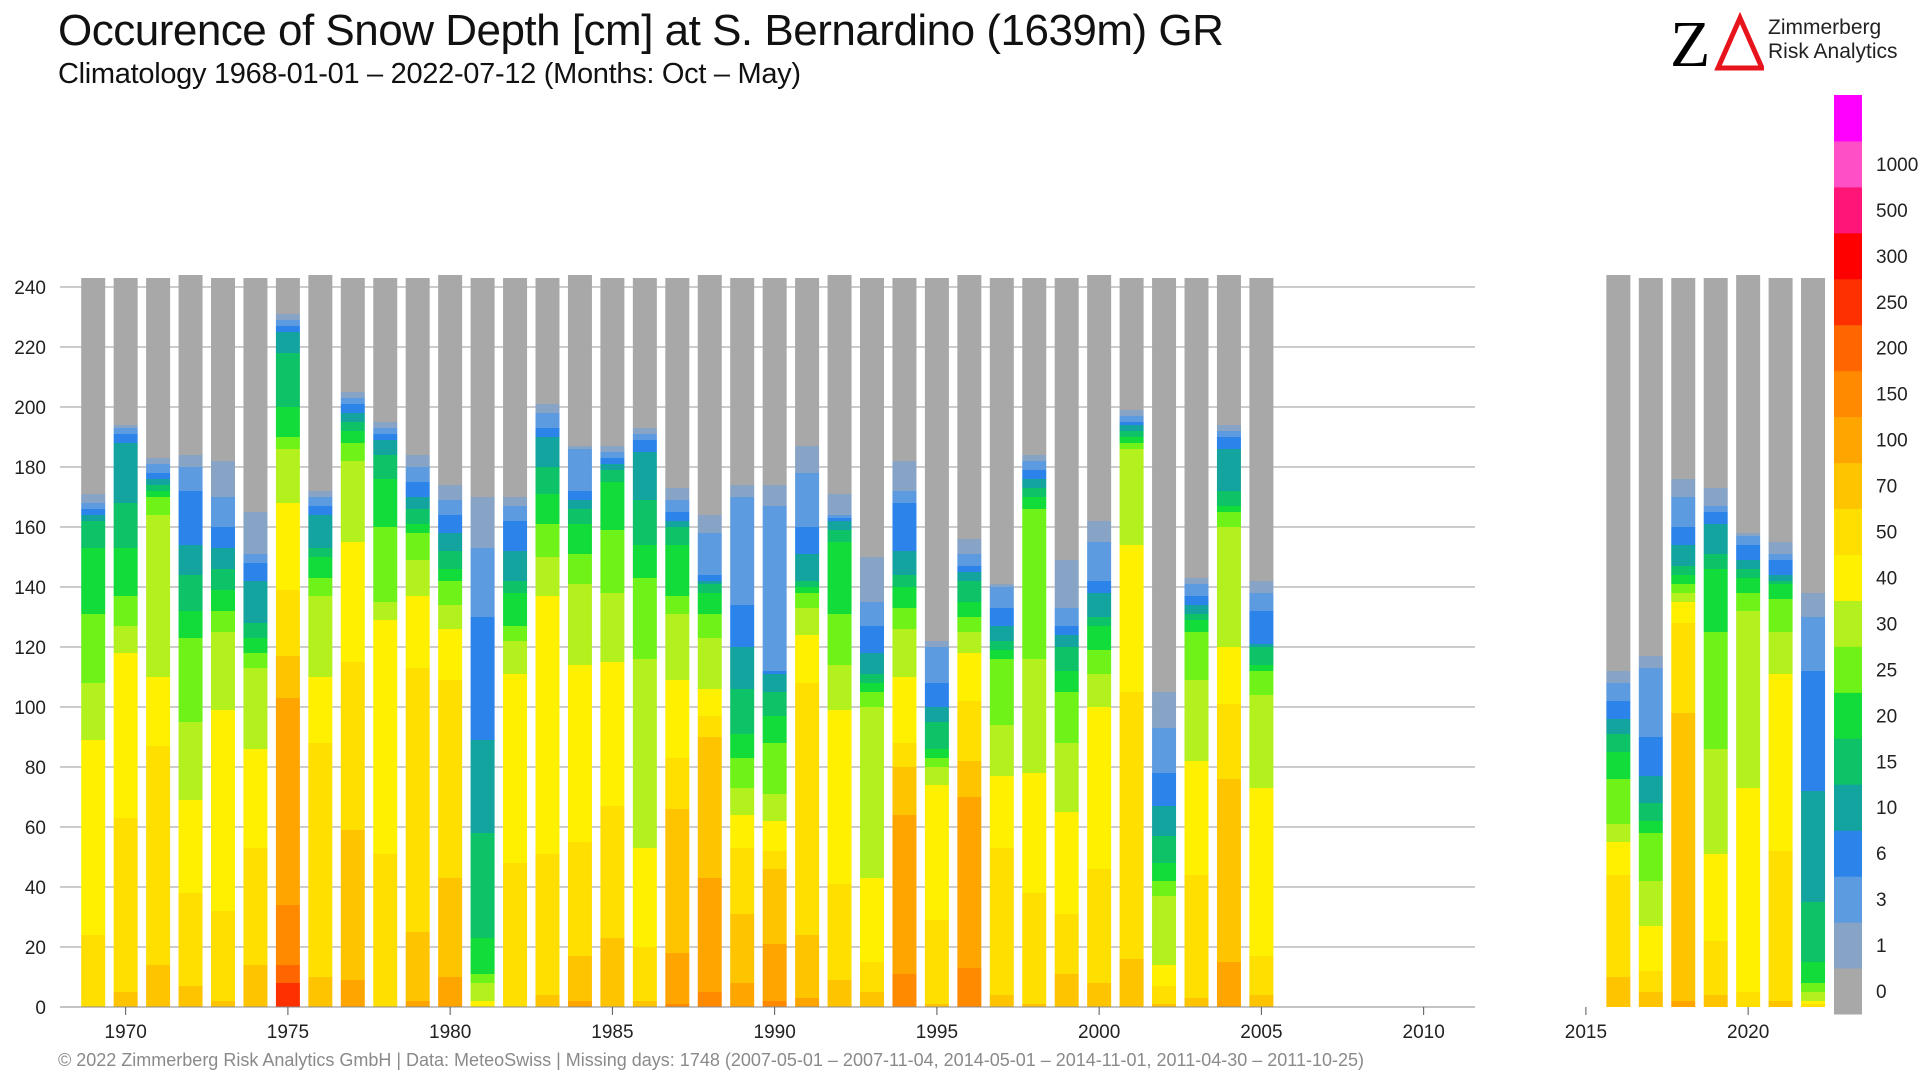  Describe the element at coordinates (125, 642) in the screenshot. I see `season-bar-1970` at that location.